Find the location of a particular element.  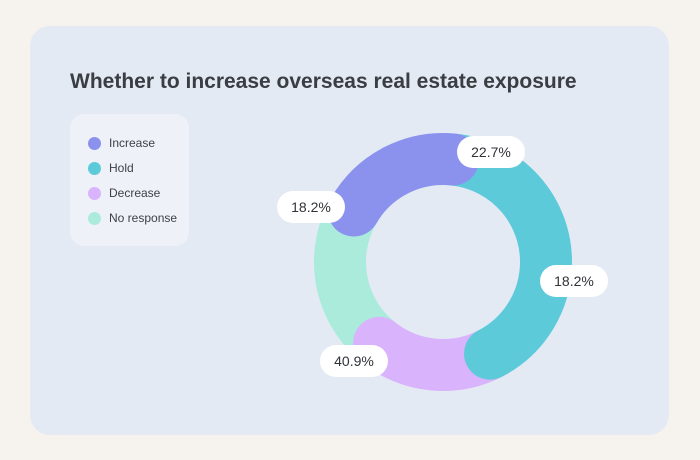

value-label-text-decrease: 18.2% is located at coordinates (574, 281).